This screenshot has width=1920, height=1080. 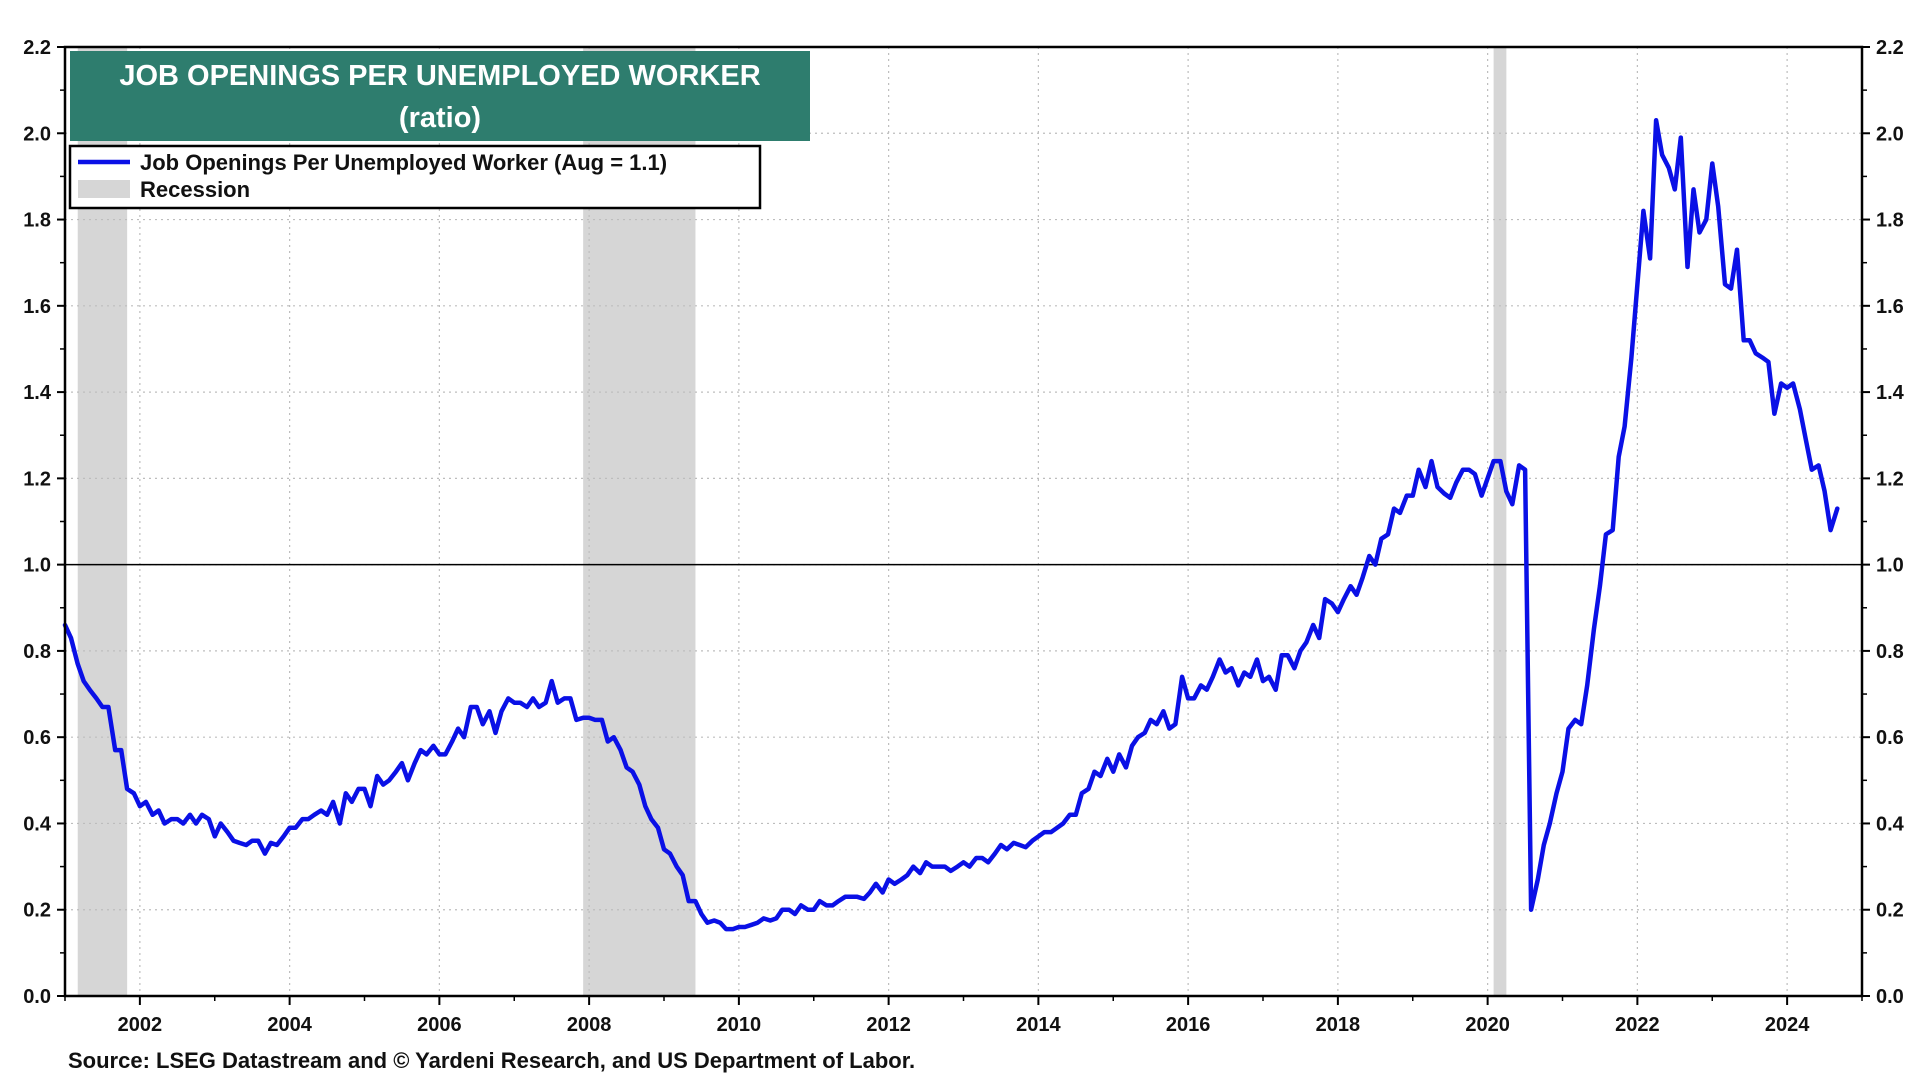 I want to click on chart-subtitle: (ratio), so click(x=440, y=118).